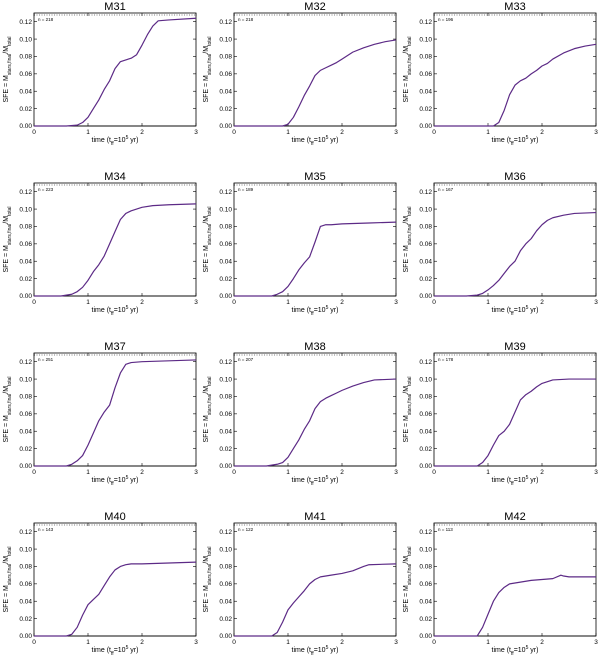  Describe the element at coordinates (246, 359) in the screenshot. I see `panel-annotation: n = 207` at that location.